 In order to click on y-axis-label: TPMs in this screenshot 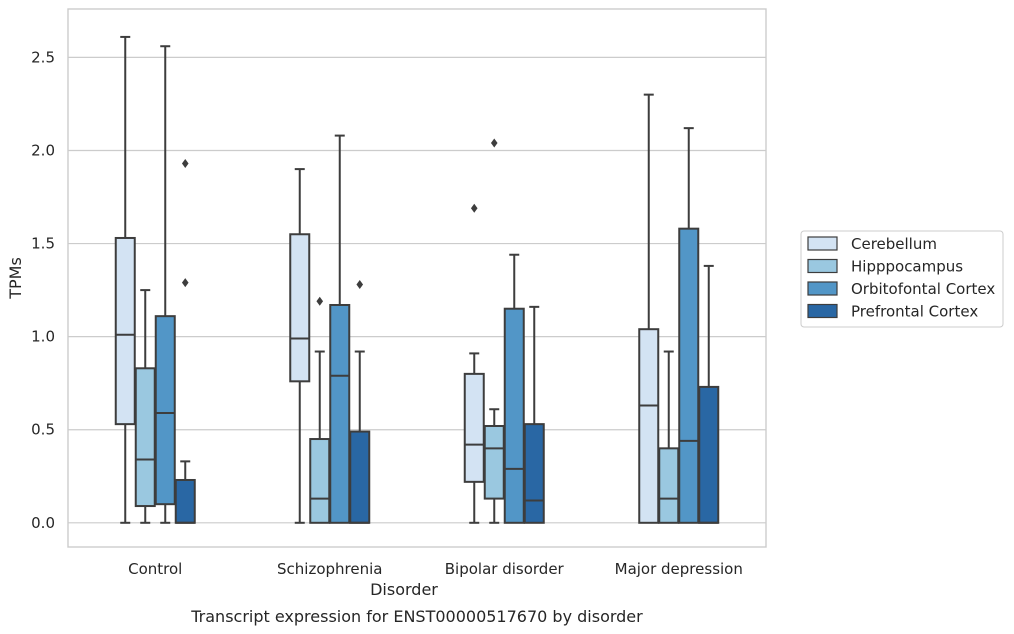, I will do `click(15, 278)`.